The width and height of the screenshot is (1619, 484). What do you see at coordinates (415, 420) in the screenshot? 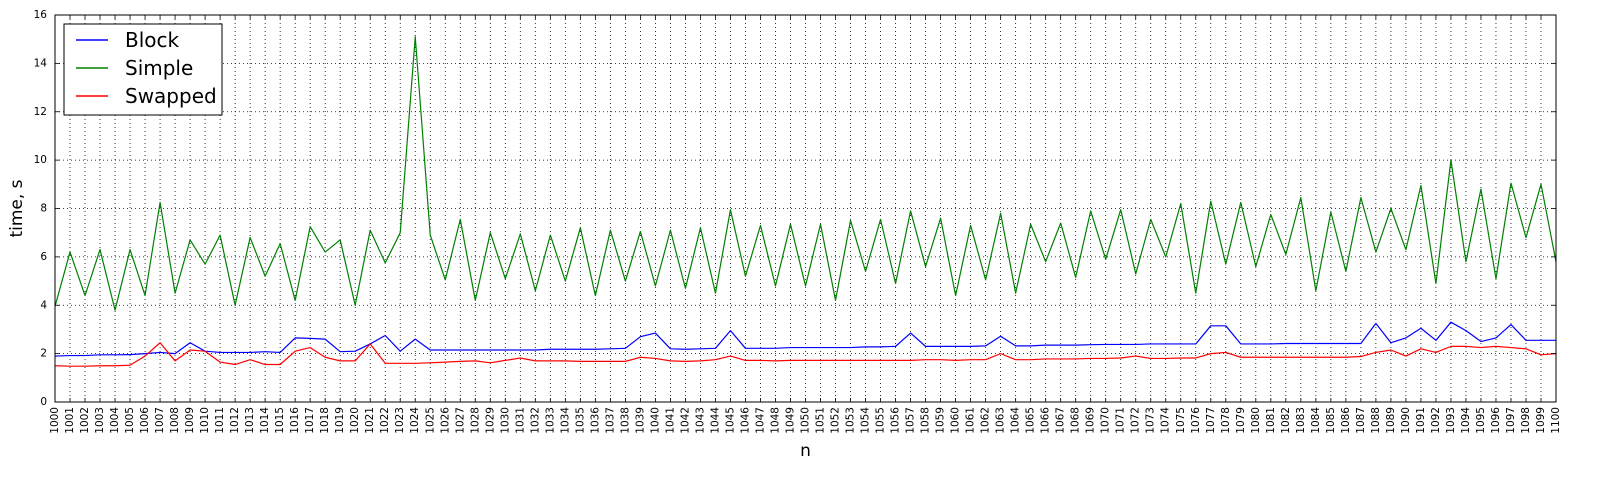
I see `x-tick-label: 1024` at bounding box center [415, 420].